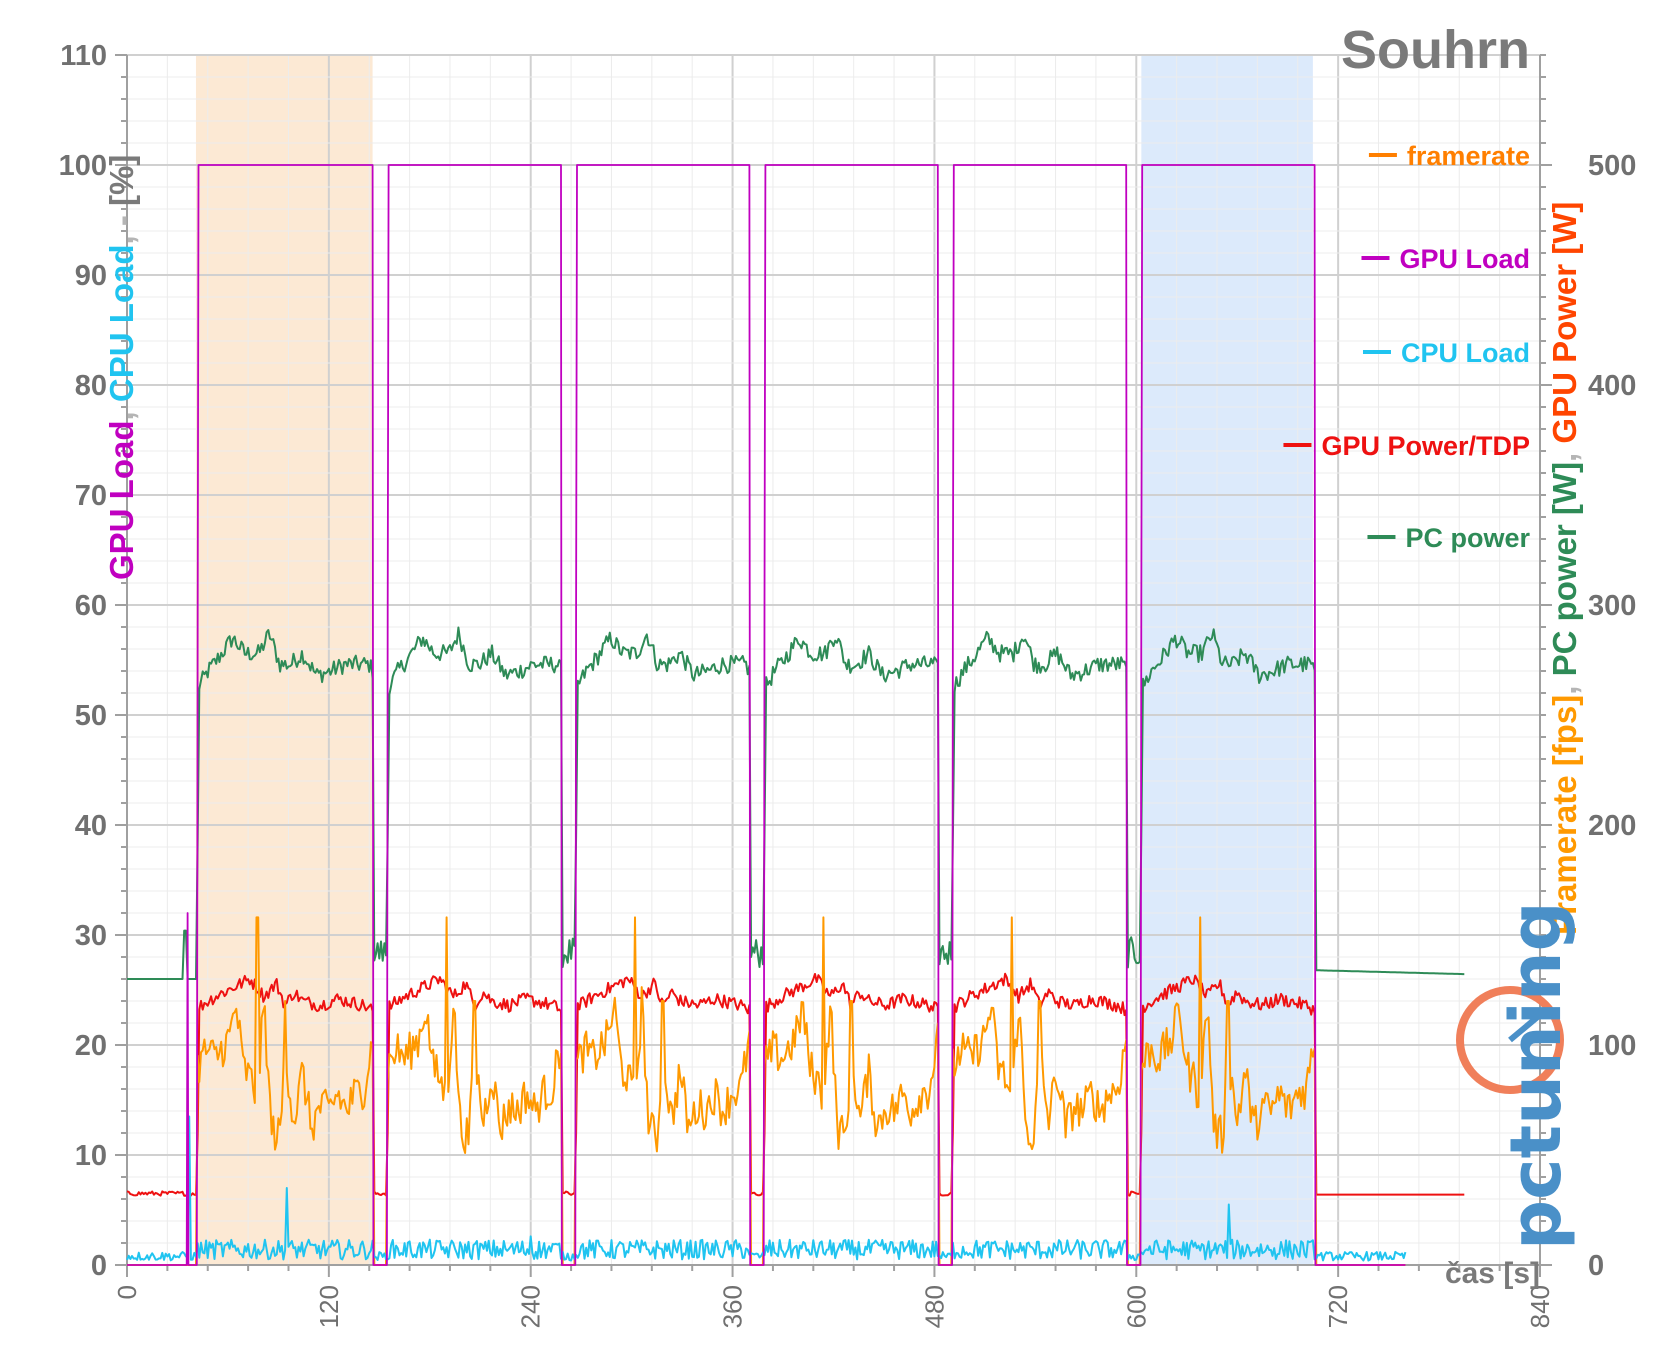 The image size is (1658, 1361). Describe the element at coordinates (99, 1266) in the screenshot. I see `y-left-tick-label: 0` at that location.